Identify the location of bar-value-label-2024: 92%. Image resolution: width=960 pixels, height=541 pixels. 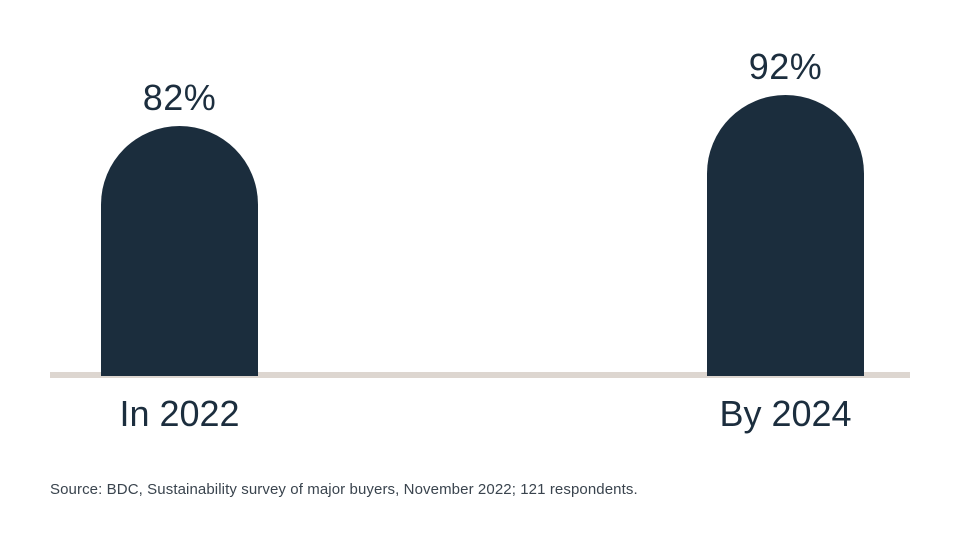
(785, 66).